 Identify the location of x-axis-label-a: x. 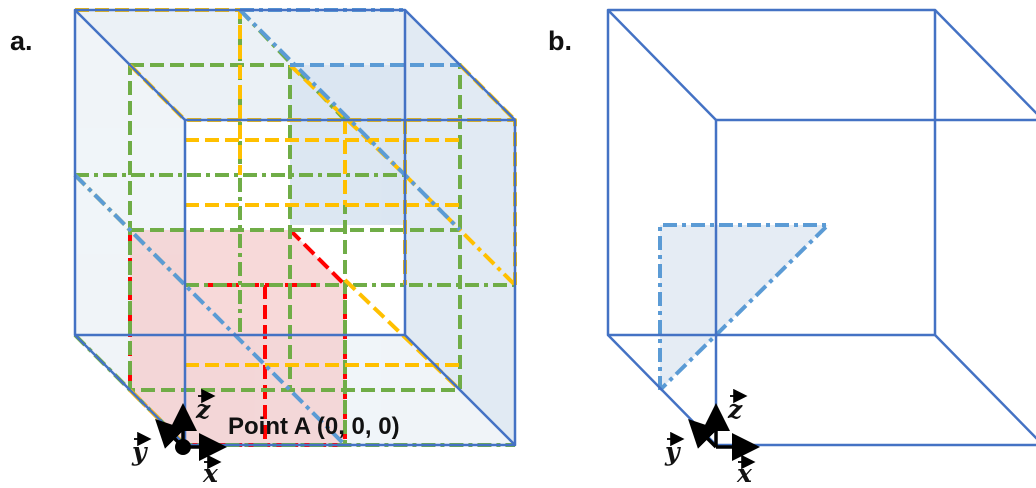
(212, 471).